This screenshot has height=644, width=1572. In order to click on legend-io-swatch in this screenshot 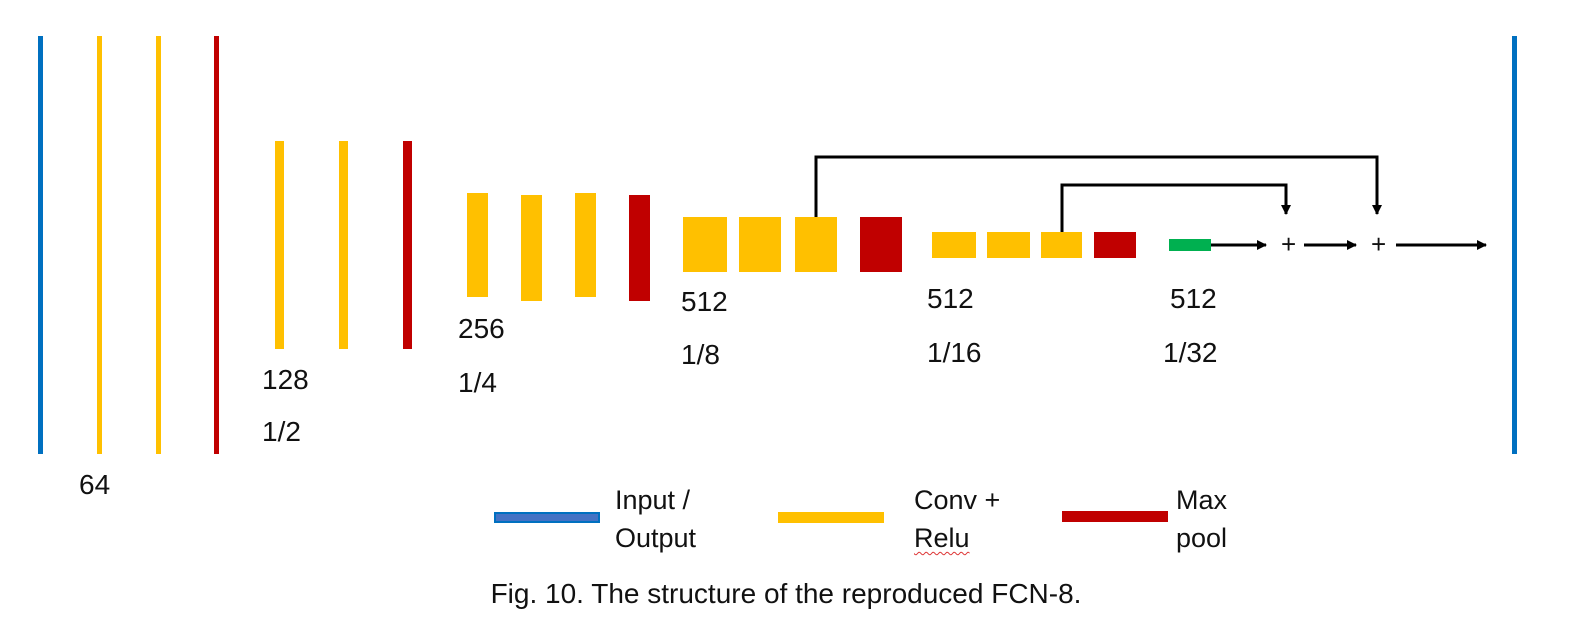, I will do `click(547, 517)`.